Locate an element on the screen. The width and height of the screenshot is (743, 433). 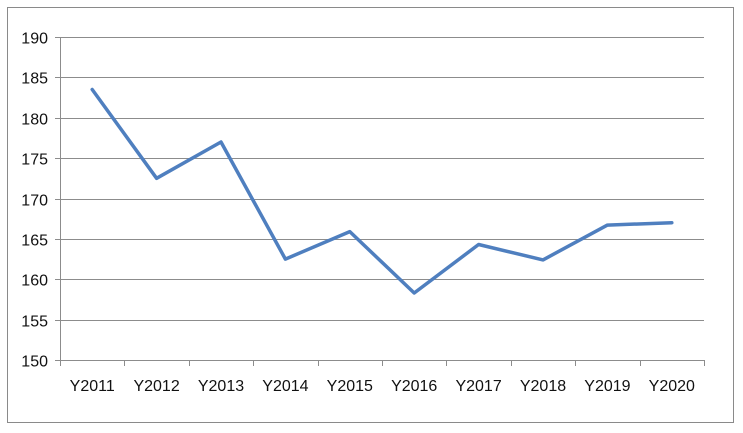
x-tick-label: Y2012 is located at coordinates (156, 386).